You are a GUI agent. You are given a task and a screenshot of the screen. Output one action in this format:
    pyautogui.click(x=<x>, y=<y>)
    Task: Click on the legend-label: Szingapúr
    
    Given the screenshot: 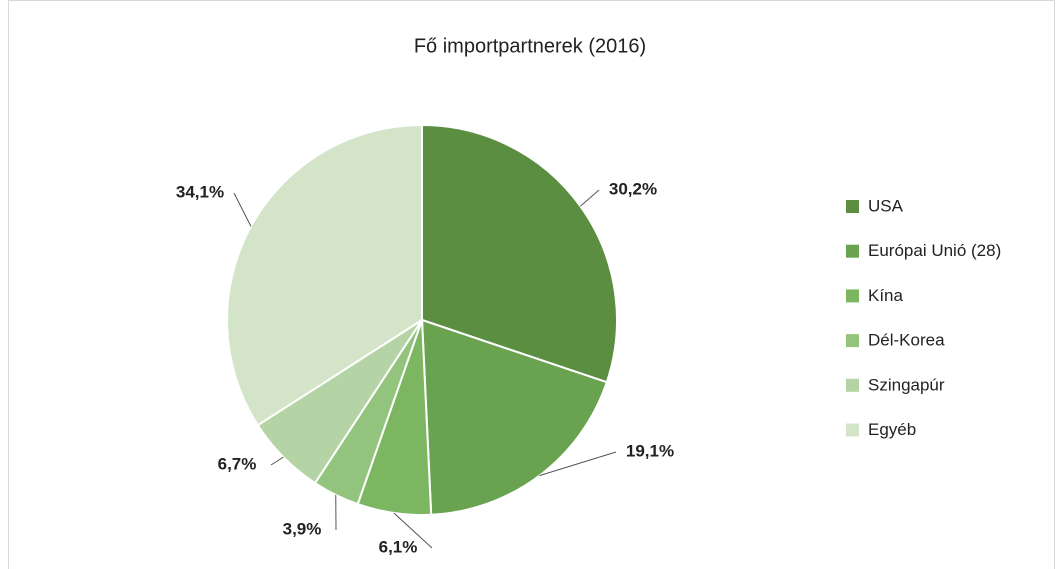 What is the action you would take?
    pyautogui.click(x=906, y=384)
    